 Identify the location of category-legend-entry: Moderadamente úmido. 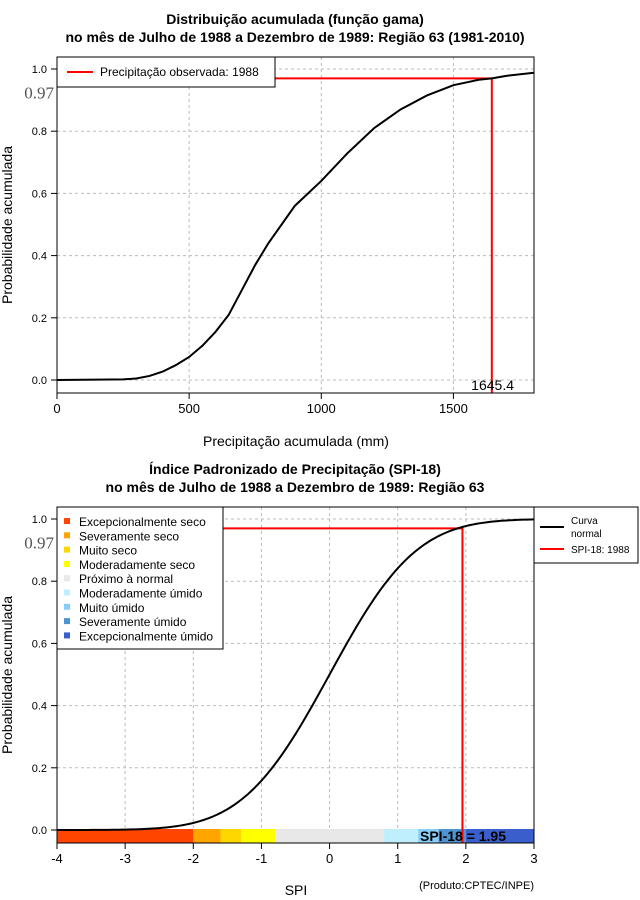
(141, 594).